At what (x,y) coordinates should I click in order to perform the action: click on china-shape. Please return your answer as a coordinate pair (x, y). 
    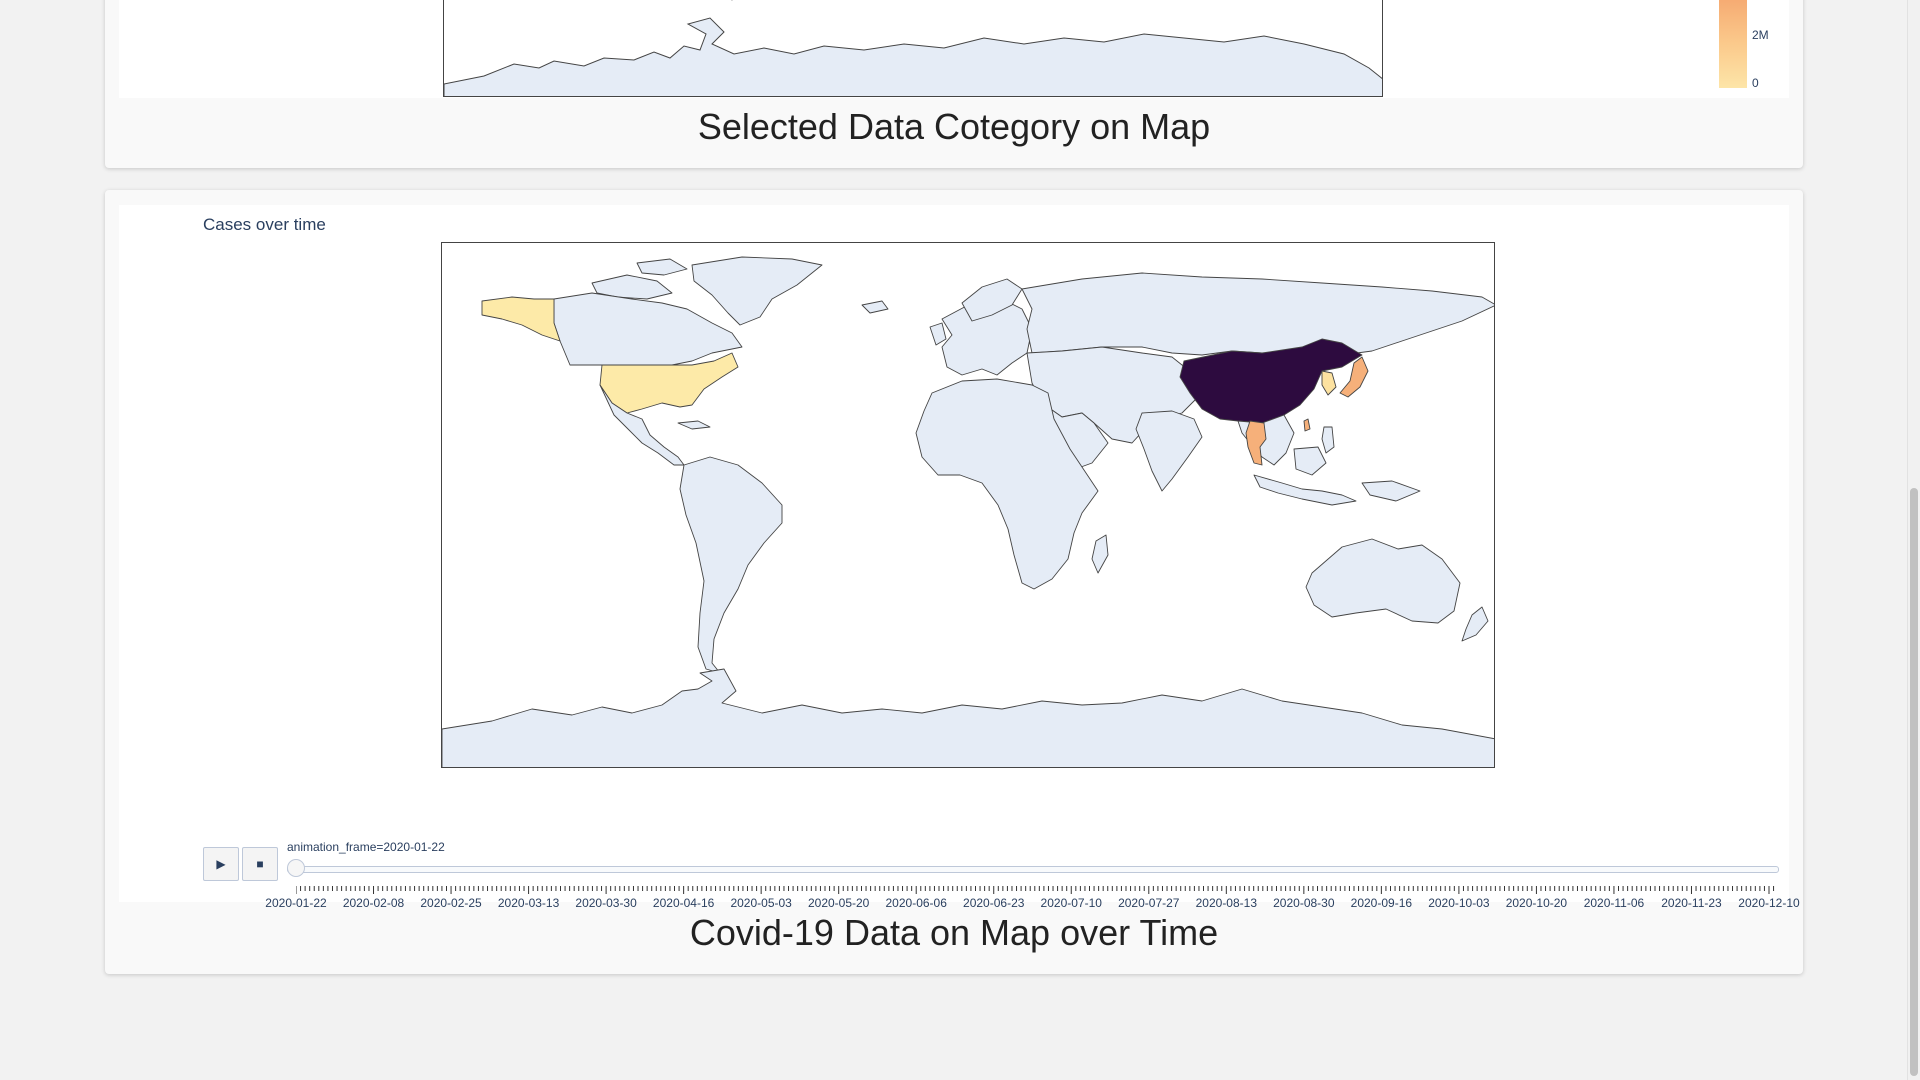
    Looking at the image, I should click on (1271, 381).